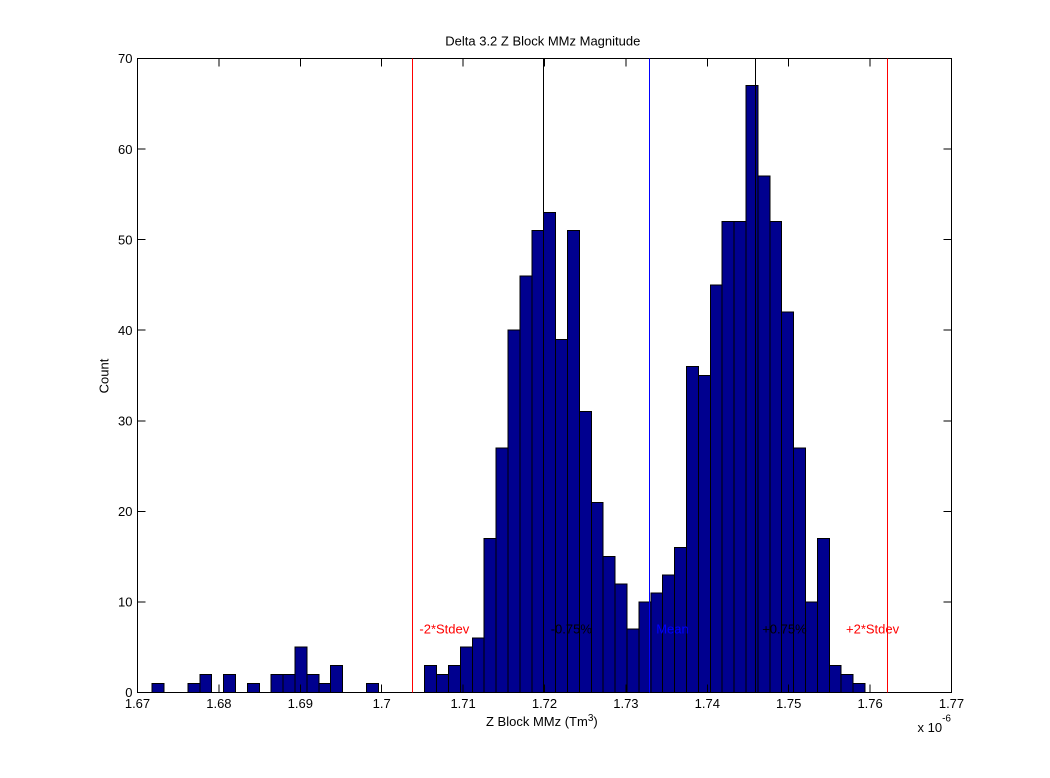 The width and height of the screenshot is (1050, 778). Describe the element at coordinates (542, 40) in the screenshot. I see `svg-text:Delta 3.2 Z Block MMz Magnitud: Delta 3.2 Z Block MMz Magnitude` at that location.